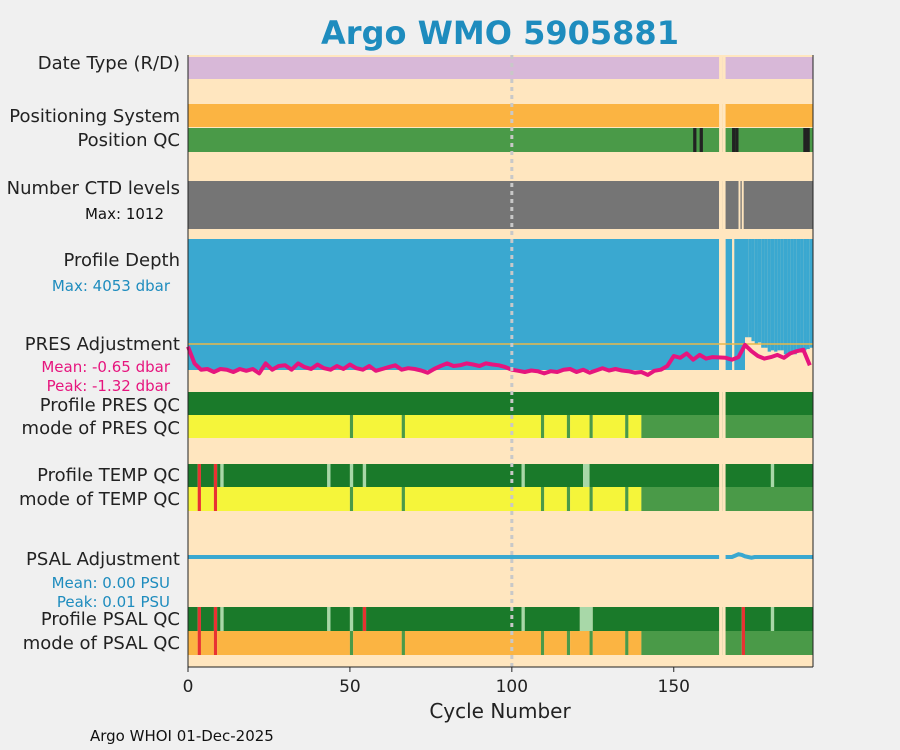  I want to click on row-sublabel-profile-depth: Max: 4053 dbar, so click(111, 286).